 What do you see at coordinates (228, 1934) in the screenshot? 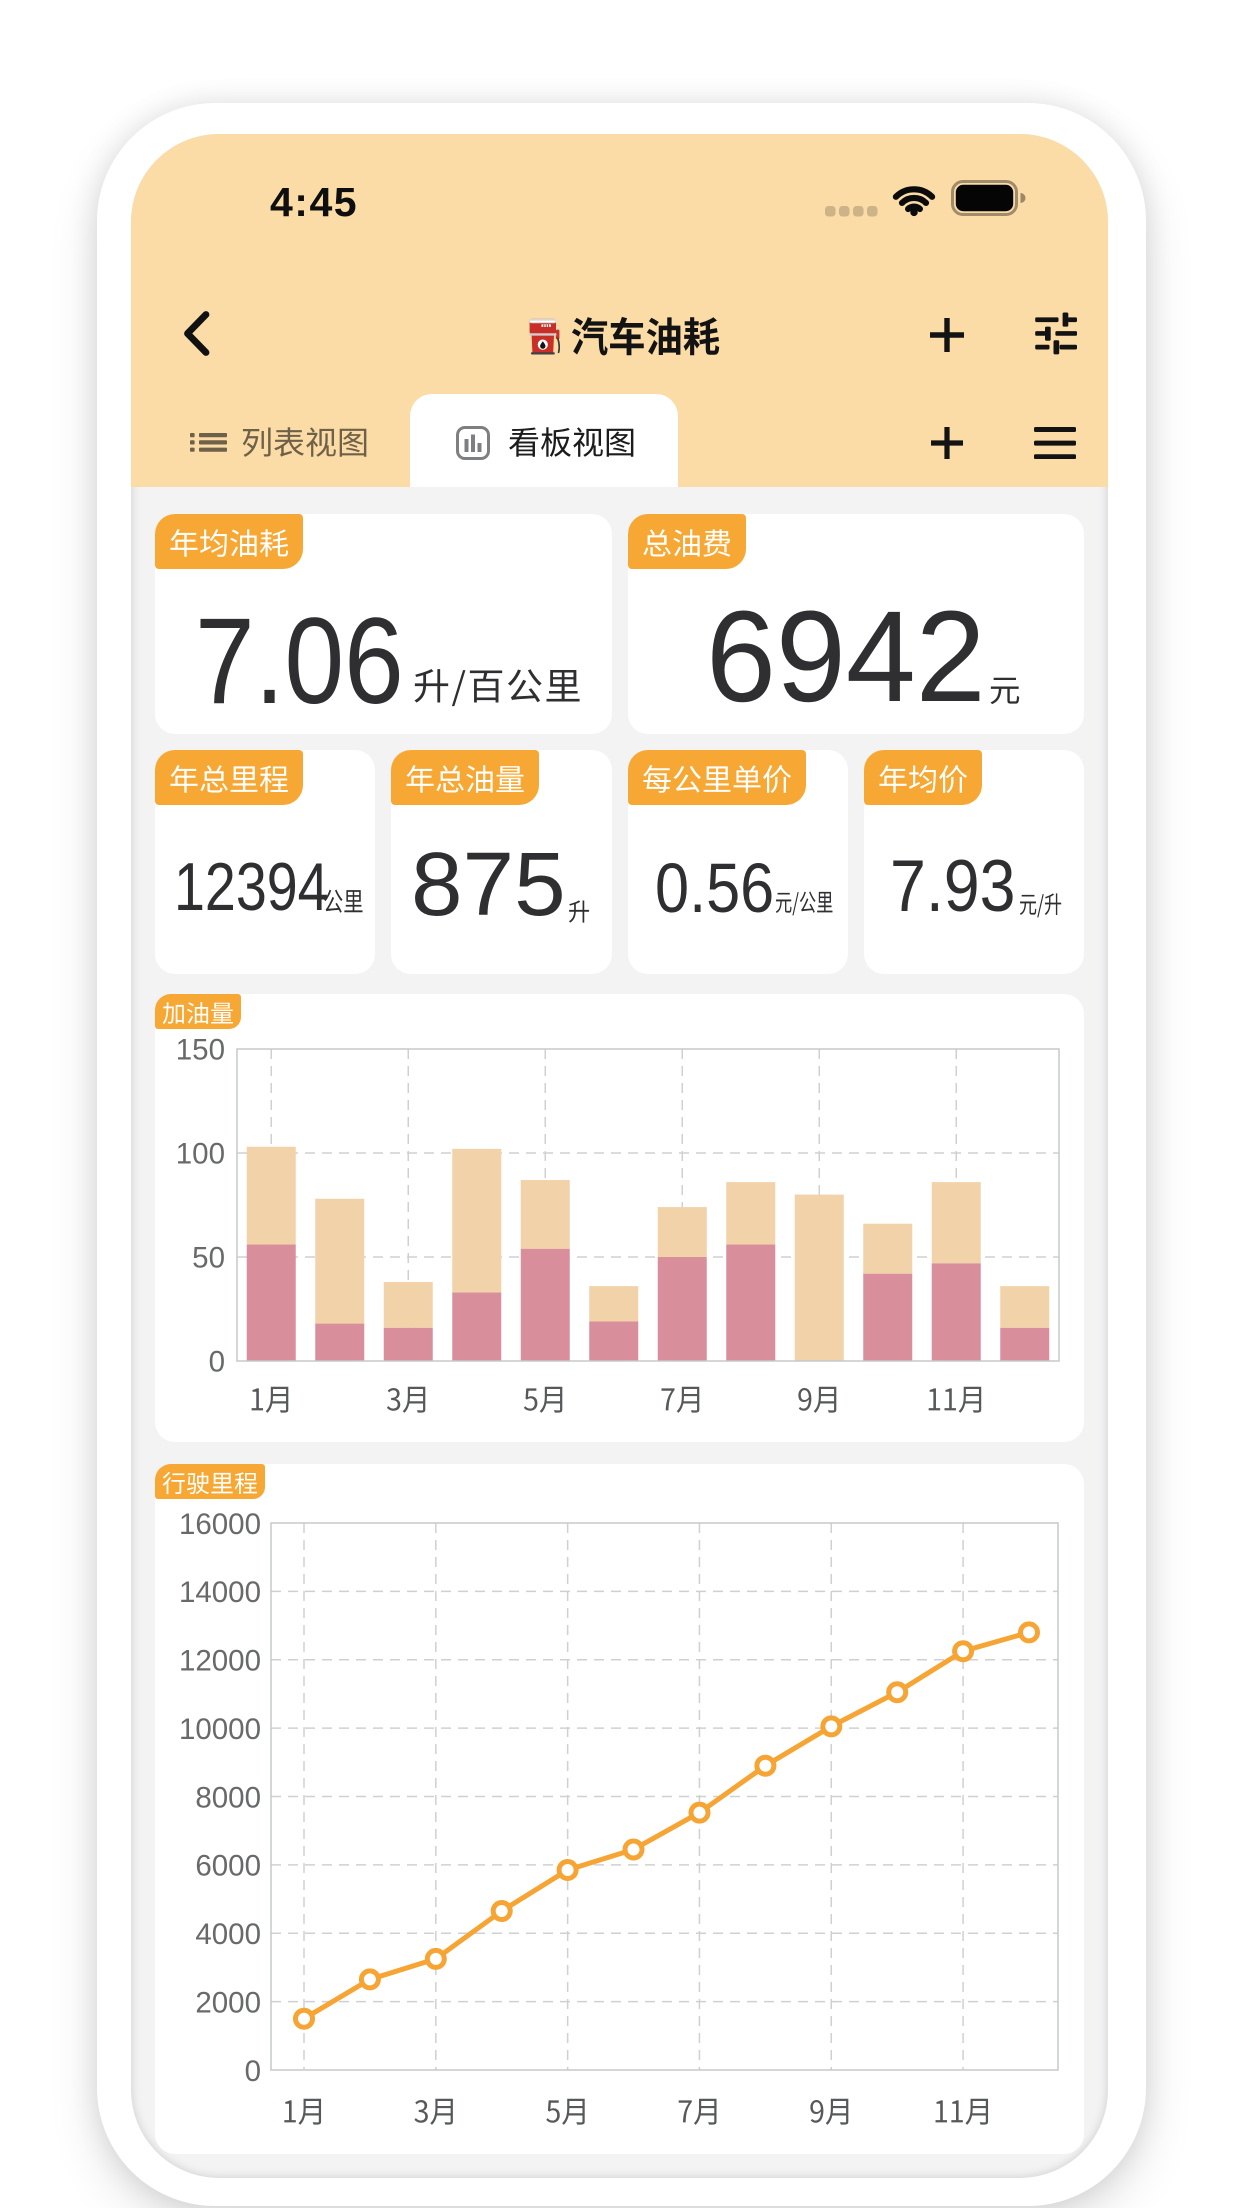
I see `svg-text: 4000` at bounding box center [228, 1934].